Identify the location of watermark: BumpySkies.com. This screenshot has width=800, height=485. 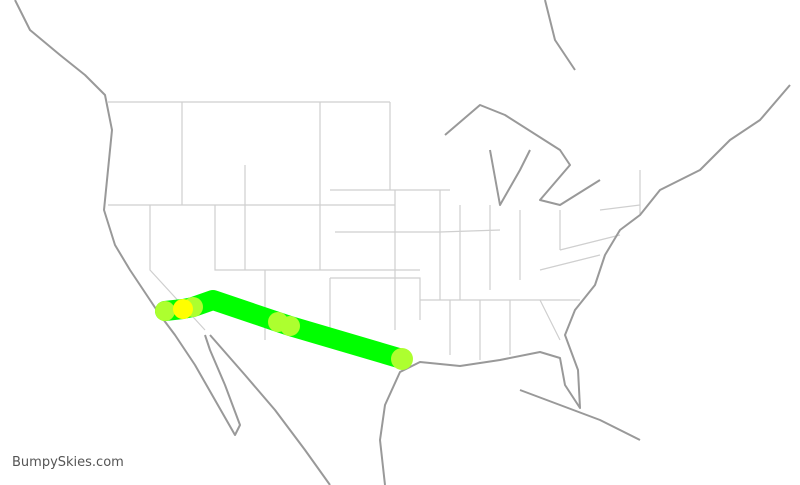
(68, 462).